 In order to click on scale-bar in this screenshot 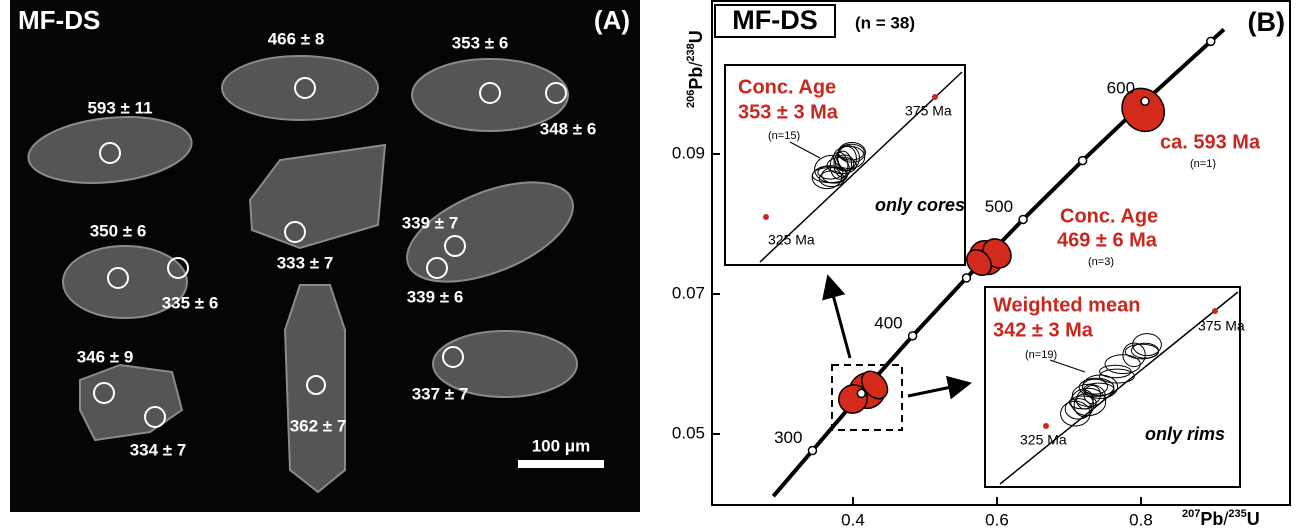, I will do `click(561, 464)`.